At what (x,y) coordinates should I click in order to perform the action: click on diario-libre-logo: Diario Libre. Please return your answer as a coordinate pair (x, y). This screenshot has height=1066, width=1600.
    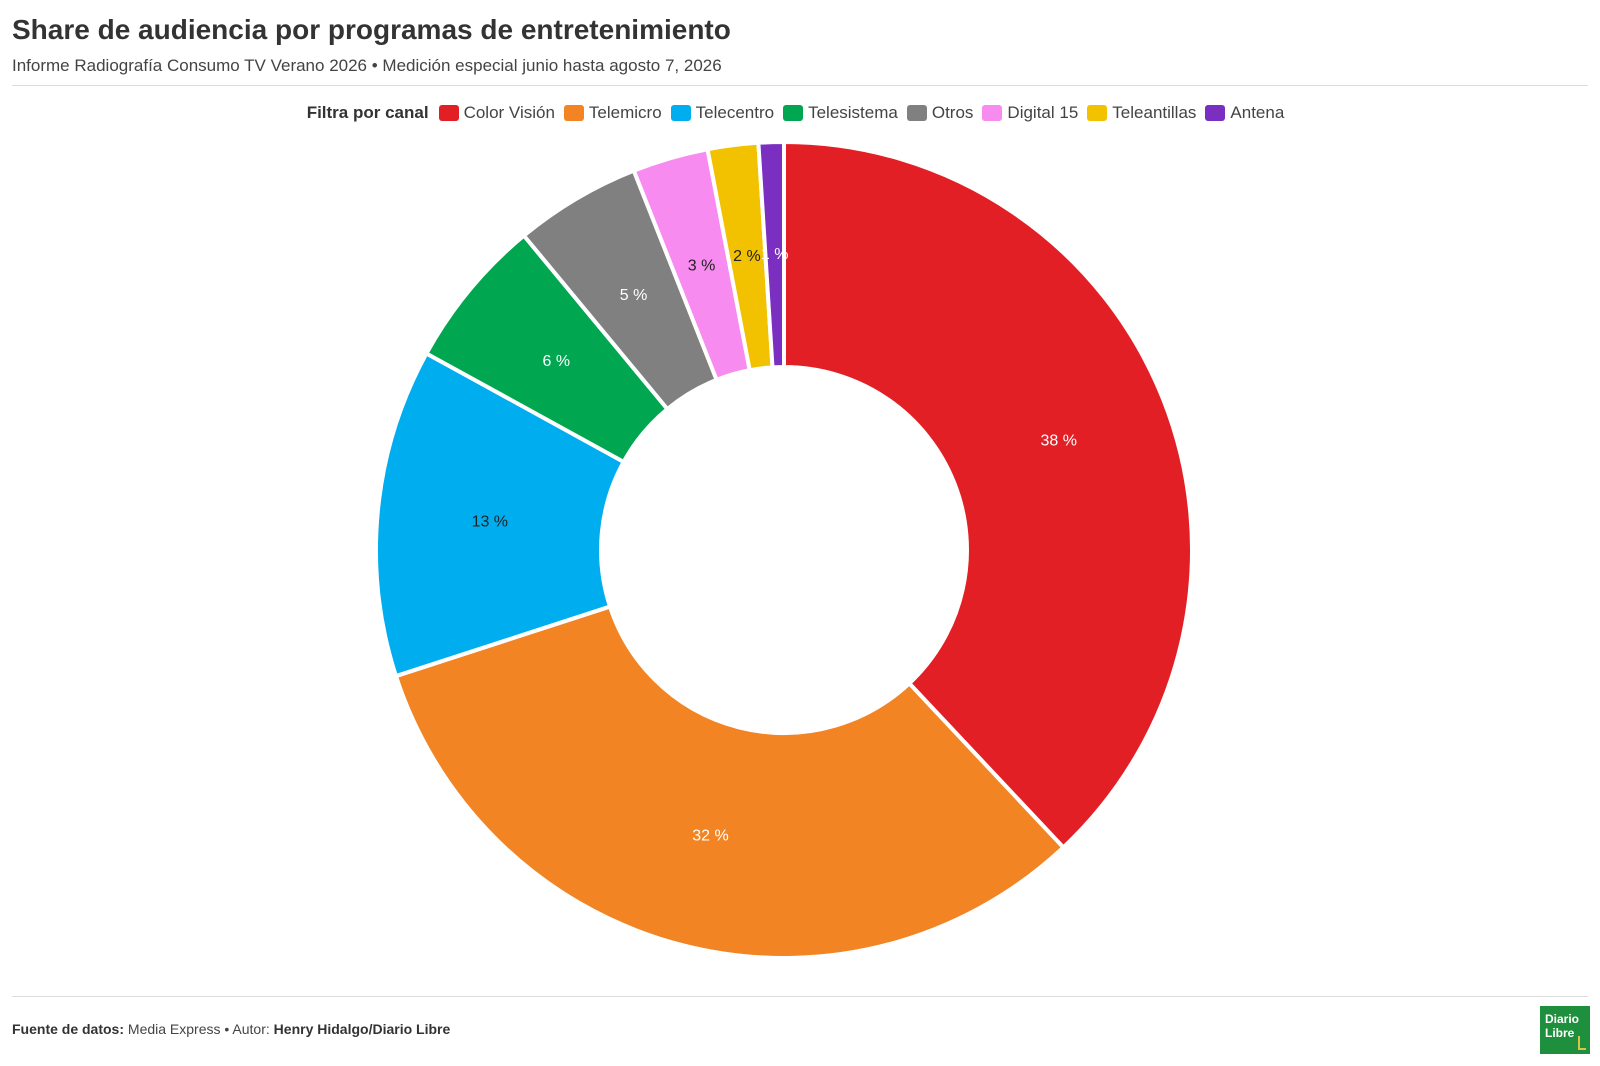
    Looking at the image, I should click on (1565, 1030).